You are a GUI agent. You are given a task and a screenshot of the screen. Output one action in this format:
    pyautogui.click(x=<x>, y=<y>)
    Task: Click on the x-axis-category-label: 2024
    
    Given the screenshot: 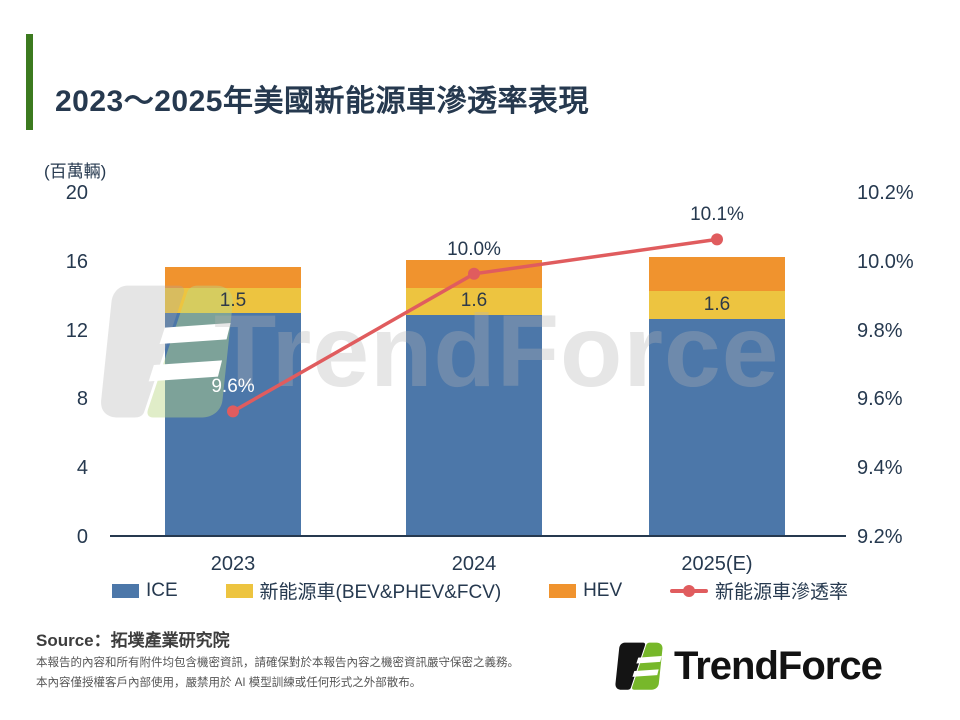 What is the action you would take?
    pyautogui.click(x=474, y=564)
    